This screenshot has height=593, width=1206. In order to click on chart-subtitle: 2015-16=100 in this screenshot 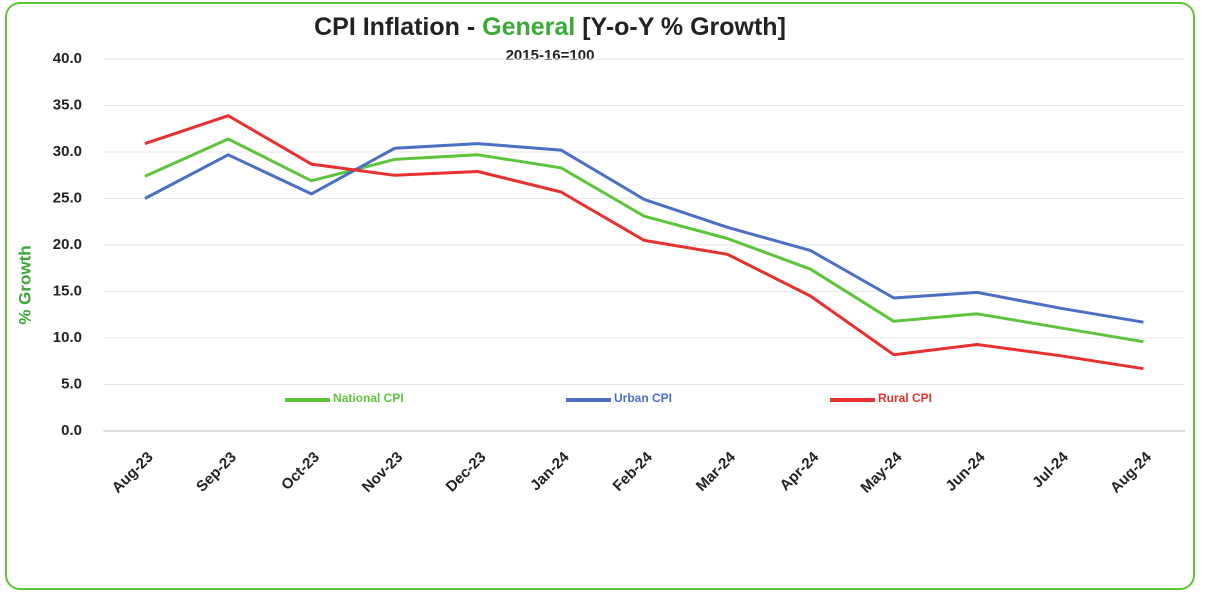, I will do `click(550, 55)`.